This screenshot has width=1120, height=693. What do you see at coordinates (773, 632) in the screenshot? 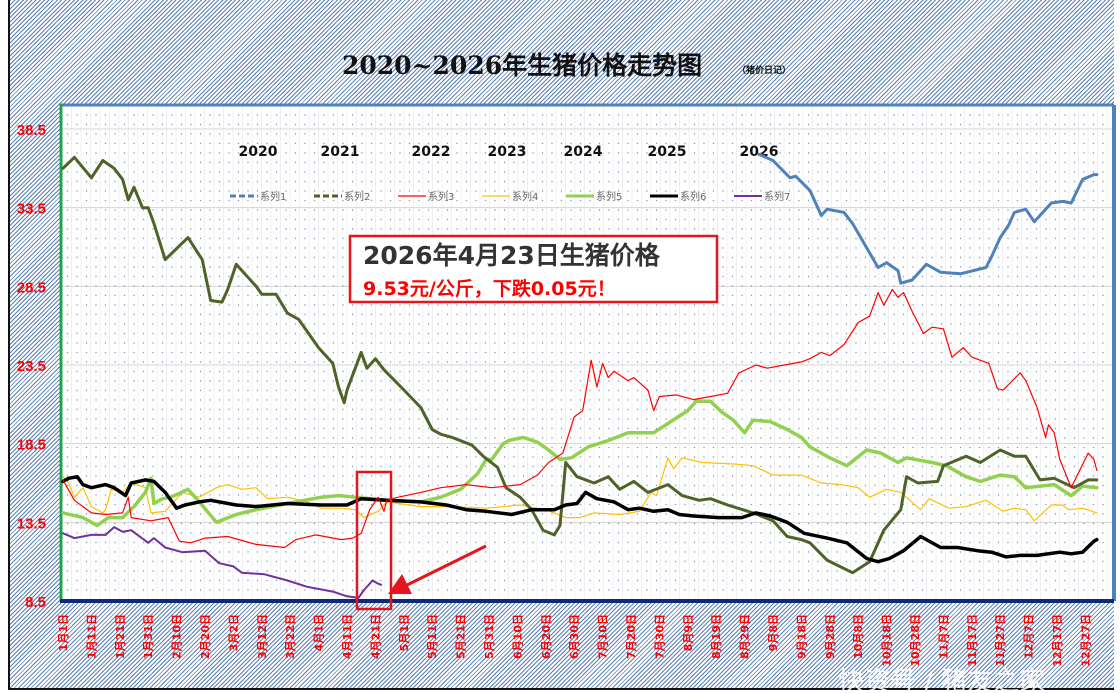
I see `x-tick-label: 9月8日` at bounding box center [773, 632].